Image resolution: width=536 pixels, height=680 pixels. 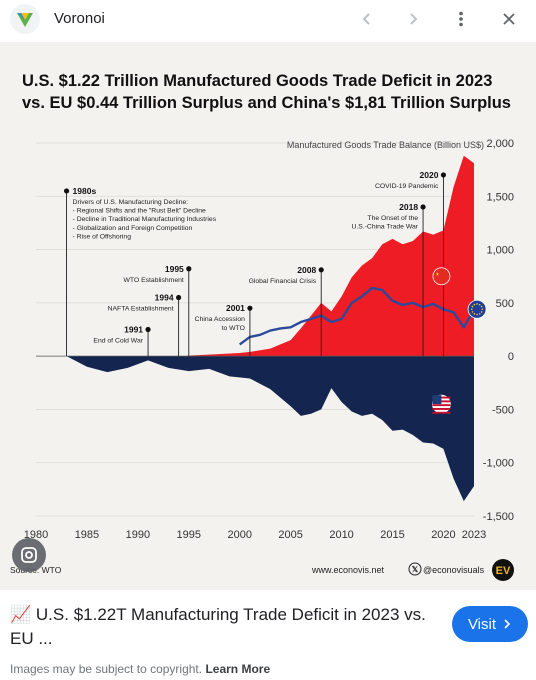 I want to click on annotation-text: - Rise of Offshoring, so click(x=102, y=236).